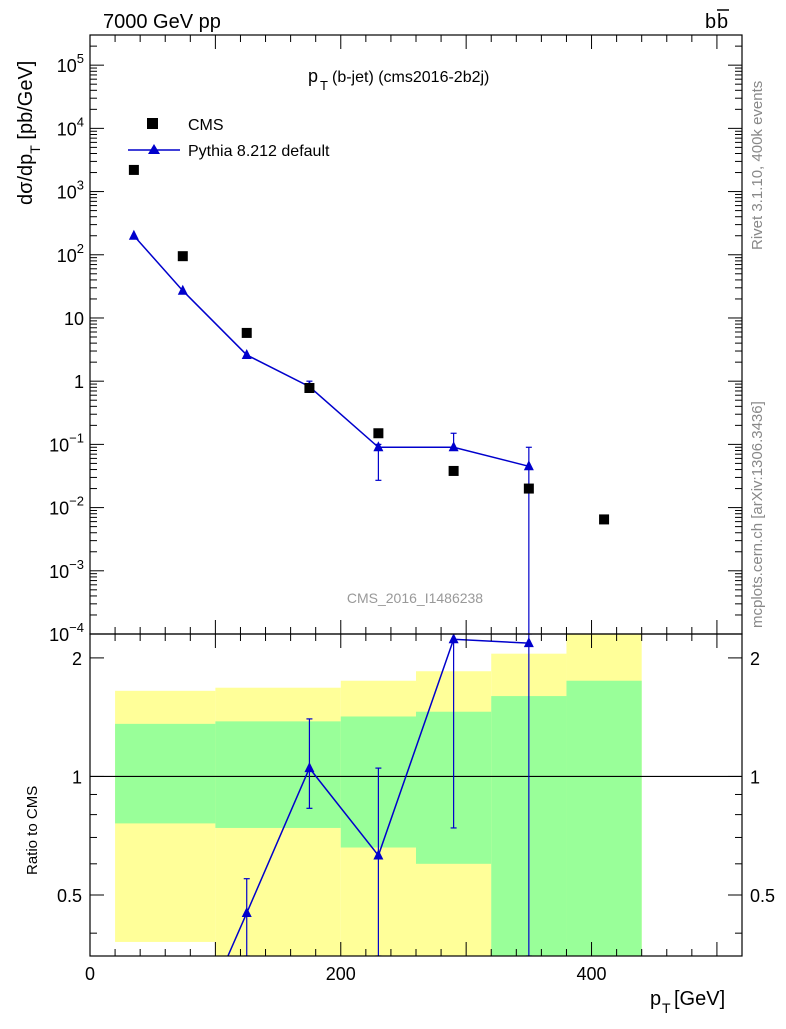 This screenshot has height=1029, width=786. Describe the element at coordinates (415, 598) in the screenshot. I see `watermark: CMS_2016_I1486238` at that location.